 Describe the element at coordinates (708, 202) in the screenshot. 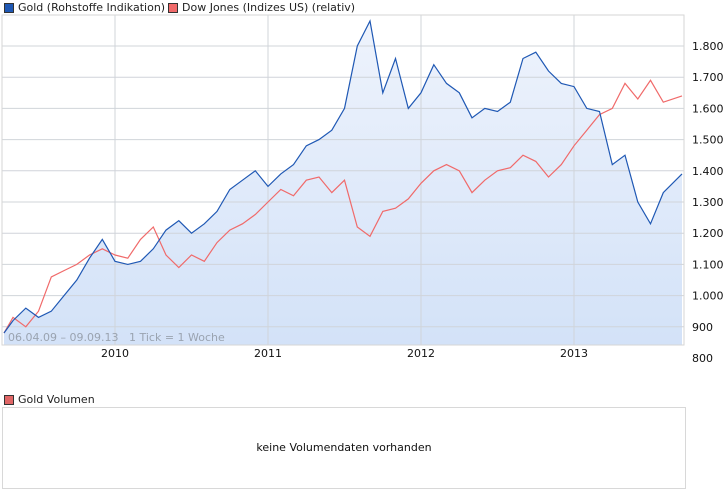

I see `y-tick-label: 1.300` at that location.